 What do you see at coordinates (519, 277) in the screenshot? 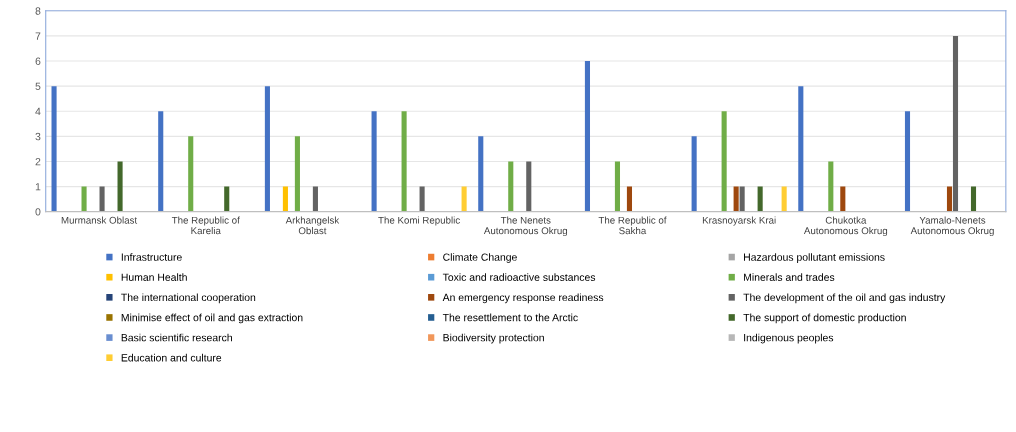
I see `legend-label: Toxic and radioactive substances` at bounding box center [519, 277].